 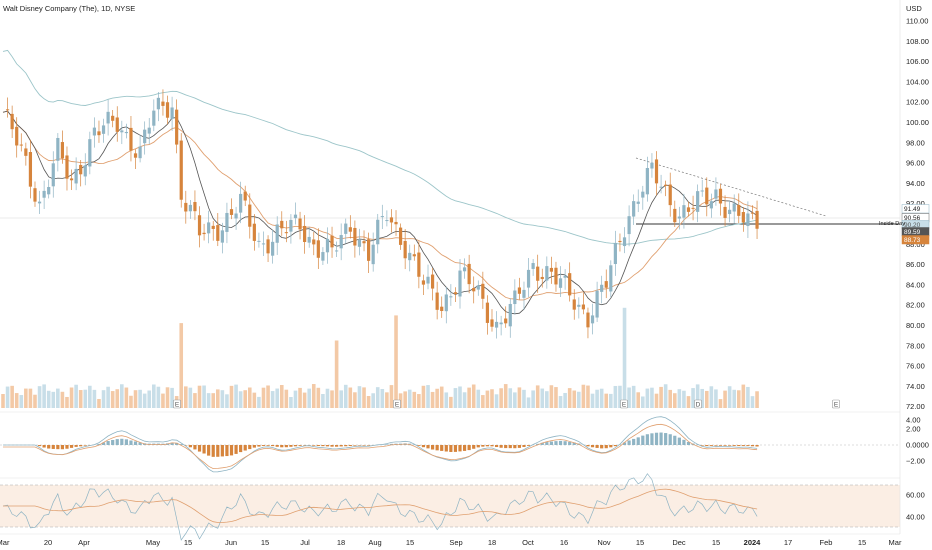 I want to click on price-tick-label: 88.00, so click(x=915, y=244).